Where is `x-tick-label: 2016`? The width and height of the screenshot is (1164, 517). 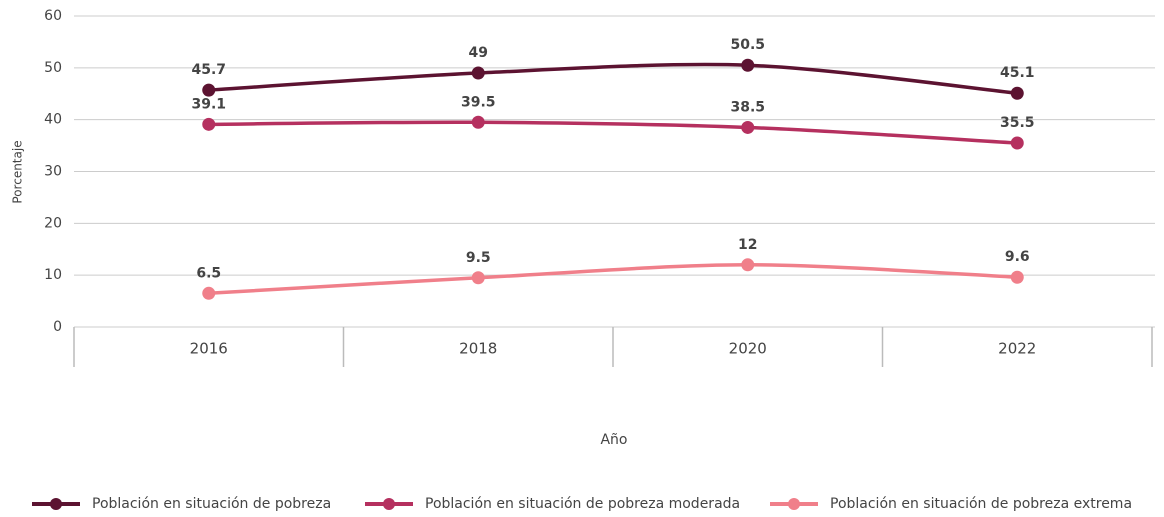
x-tick-label: 2016 is located at coordinates (209, 349).